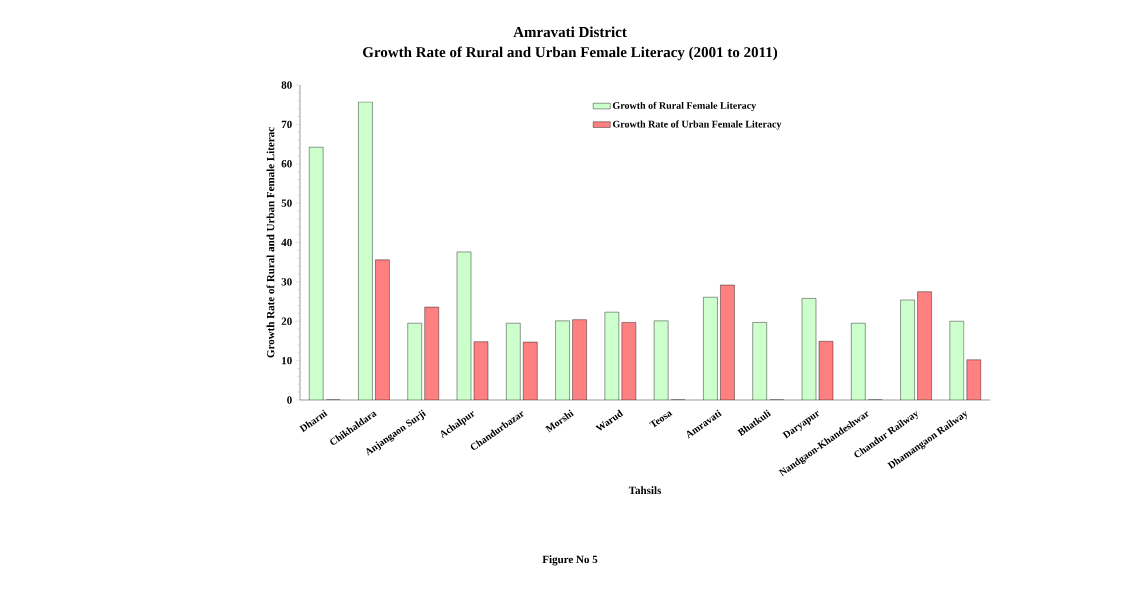 The height and width of the screenshot is (589, 1141). I want to click on y-axis-title: Growth Rate of Rural and Urban Female Literac, so click(270, 242).